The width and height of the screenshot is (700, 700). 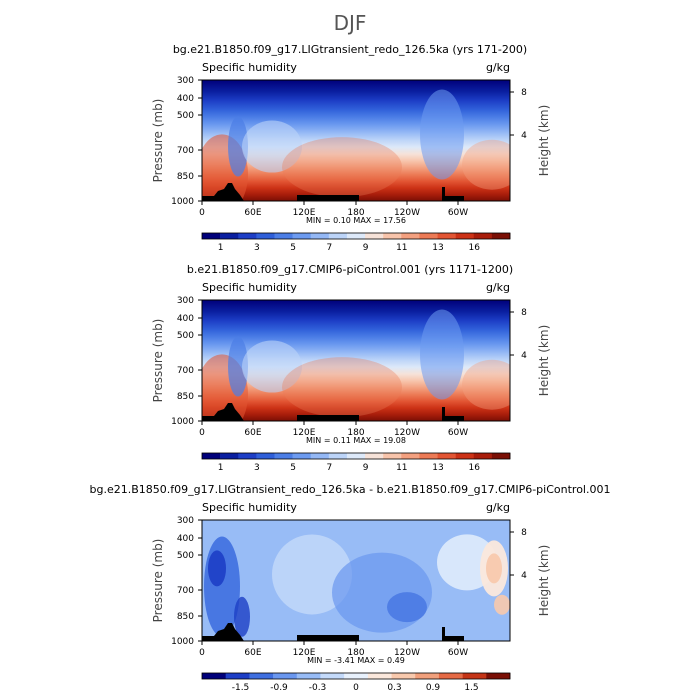 I want to click on min-max-label: MIN = 0.10 MAX = 17.56, so click(x=356, y=220).